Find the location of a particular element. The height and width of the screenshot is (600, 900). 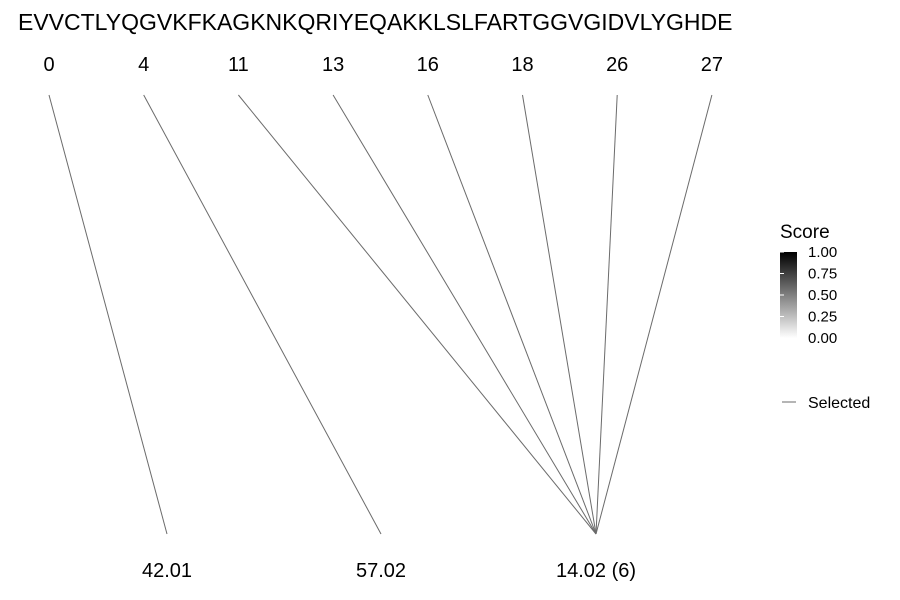

legend-tick-label: 0.00 is located at coordinates (822, 338).